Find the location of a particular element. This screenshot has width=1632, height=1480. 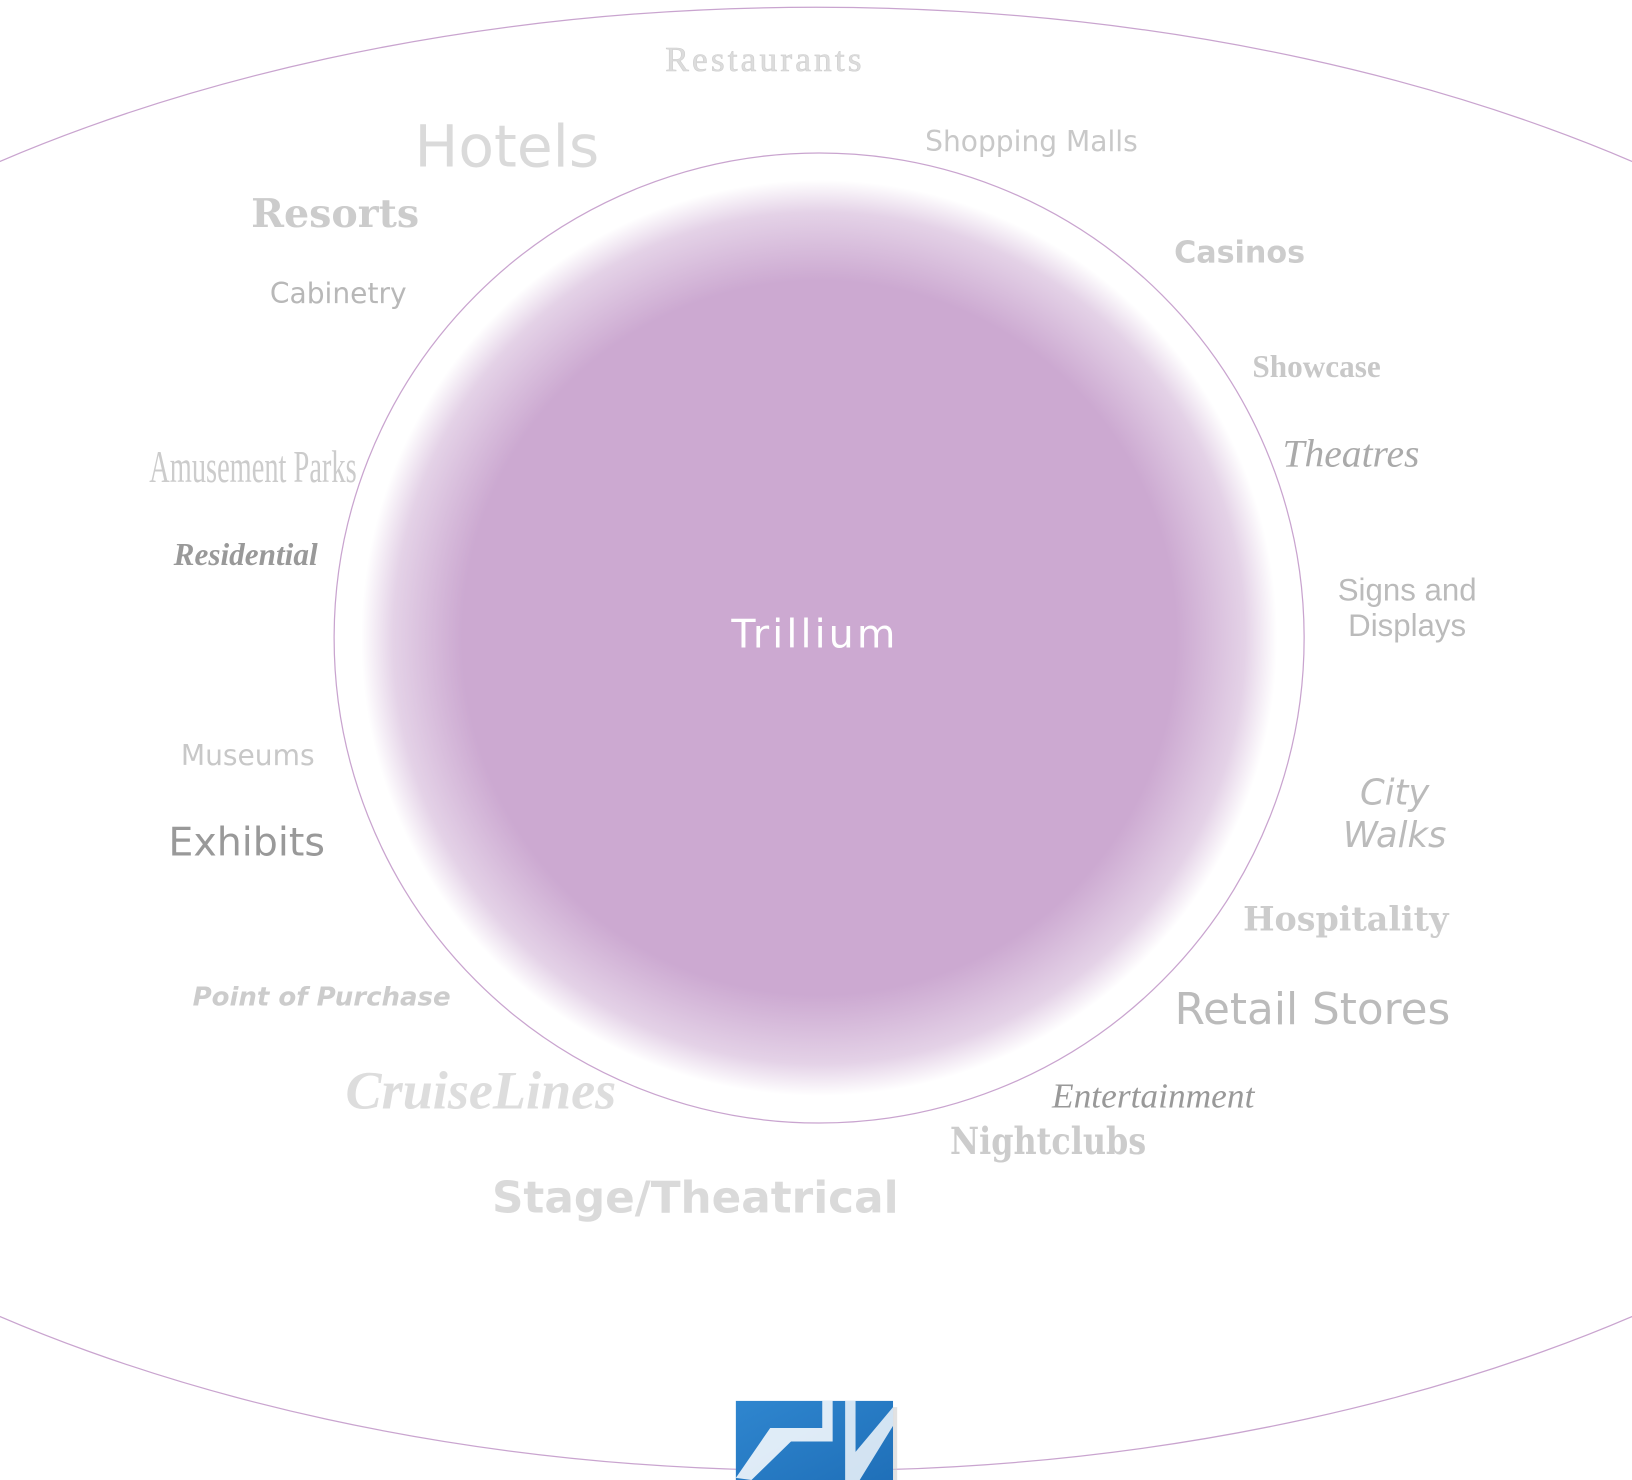

logo is located at coordinates (816, 1440).